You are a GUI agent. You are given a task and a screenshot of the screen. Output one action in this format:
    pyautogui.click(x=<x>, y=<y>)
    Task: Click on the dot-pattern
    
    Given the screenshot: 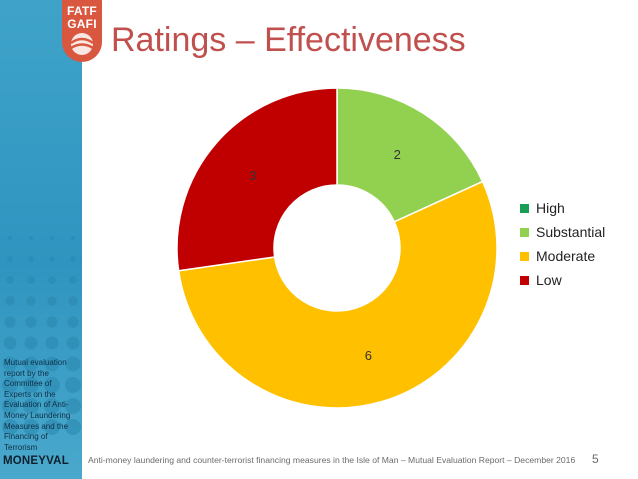 What is the action you would take?
    pyautogui.click(x=41, y=335)
    